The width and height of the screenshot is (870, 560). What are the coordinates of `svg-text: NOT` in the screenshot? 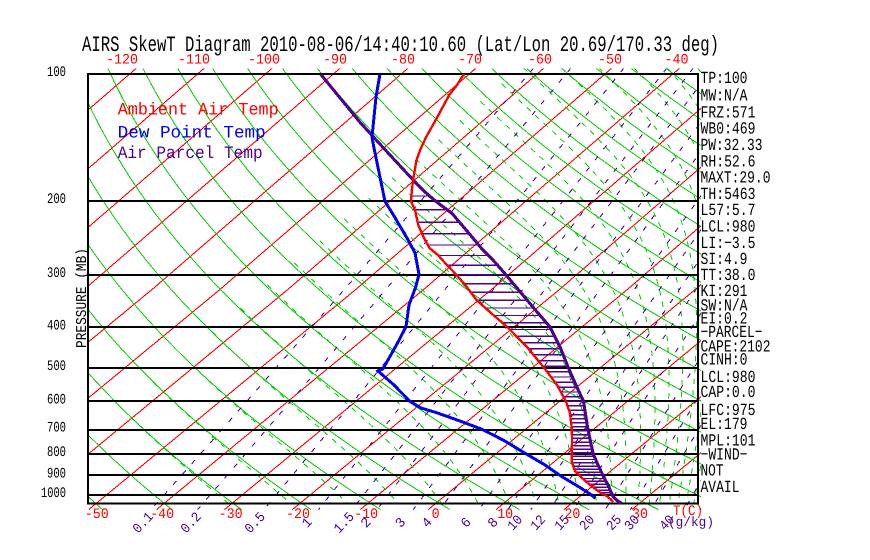 It's located at (712, 472).